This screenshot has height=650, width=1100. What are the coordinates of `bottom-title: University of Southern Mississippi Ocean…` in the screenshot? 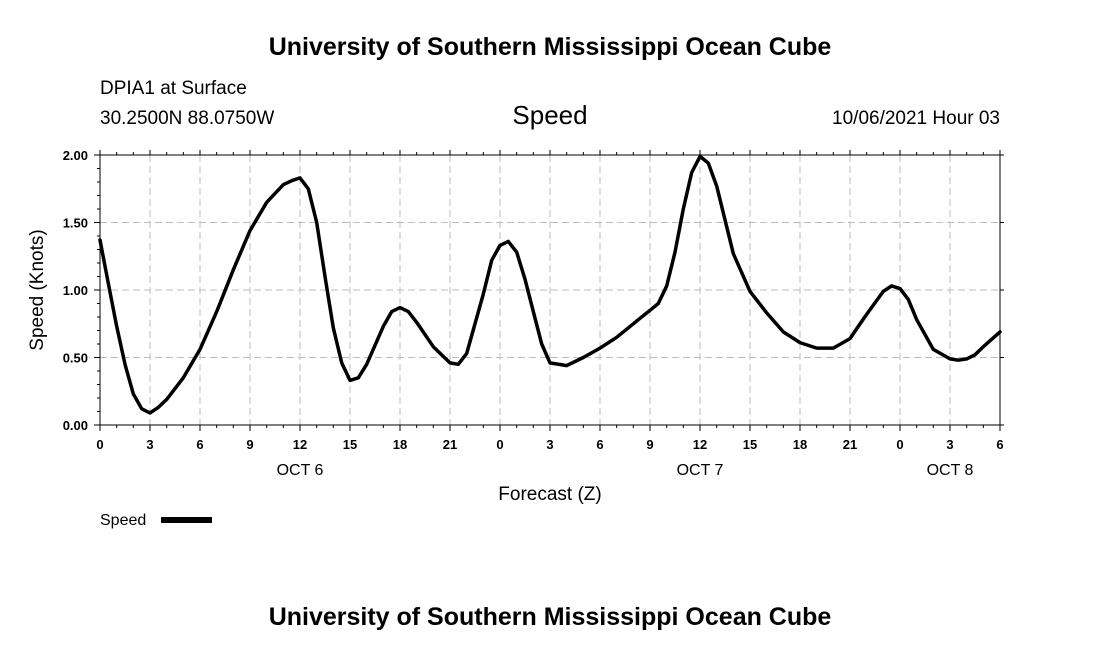 It's located at (550, 617).